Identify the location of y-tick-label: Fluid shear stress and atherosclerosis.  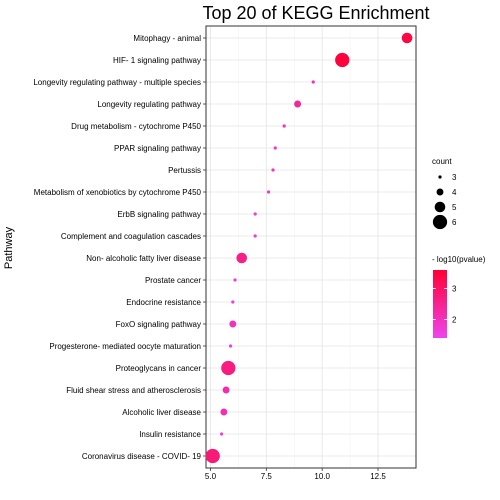
(133, 390).